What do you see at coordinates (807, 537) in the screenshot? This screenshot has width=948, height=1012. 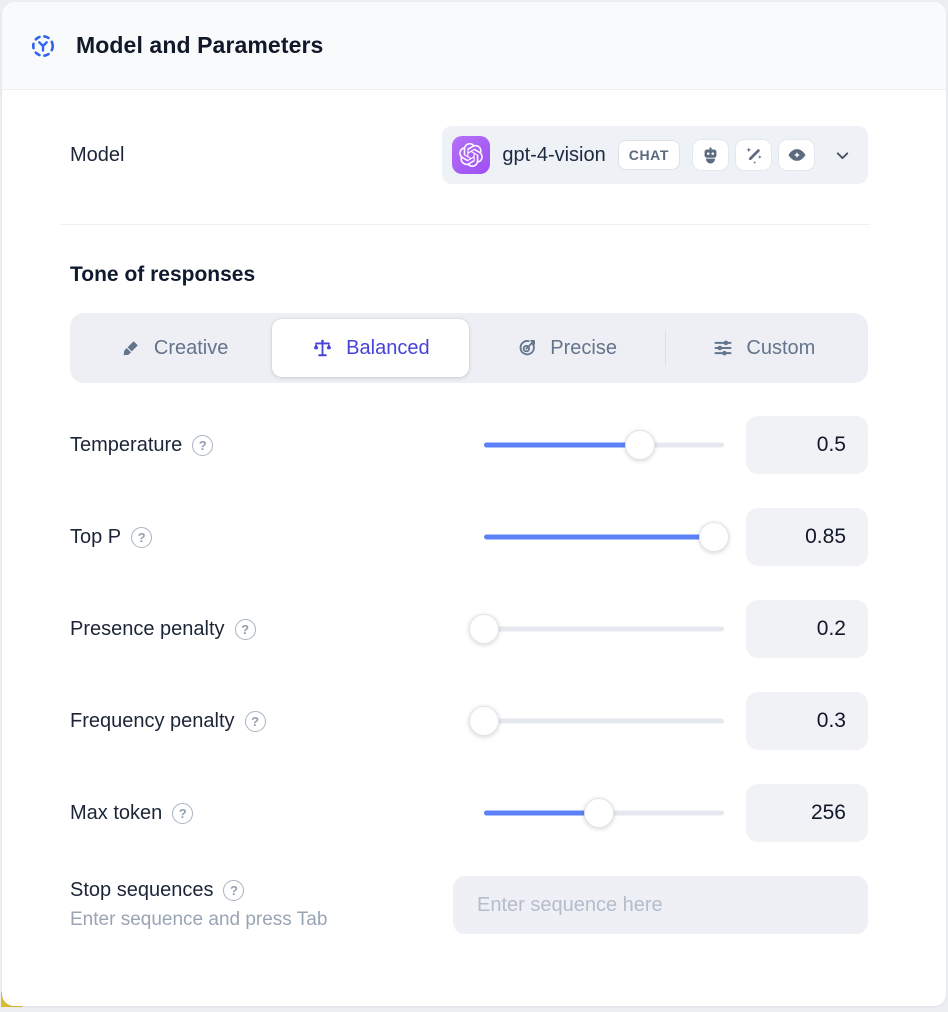 I see `top-p-value: 0.85` at bounding box center [807, 537].